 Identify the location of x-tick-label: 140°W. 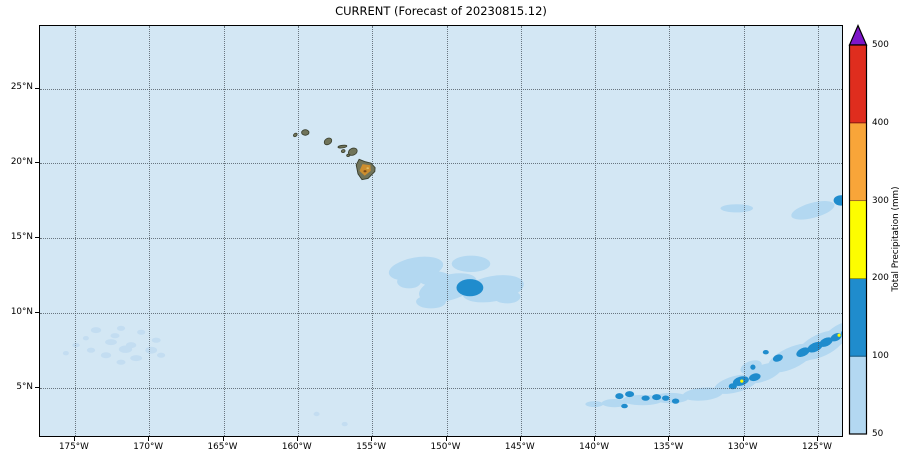
(594, 447).